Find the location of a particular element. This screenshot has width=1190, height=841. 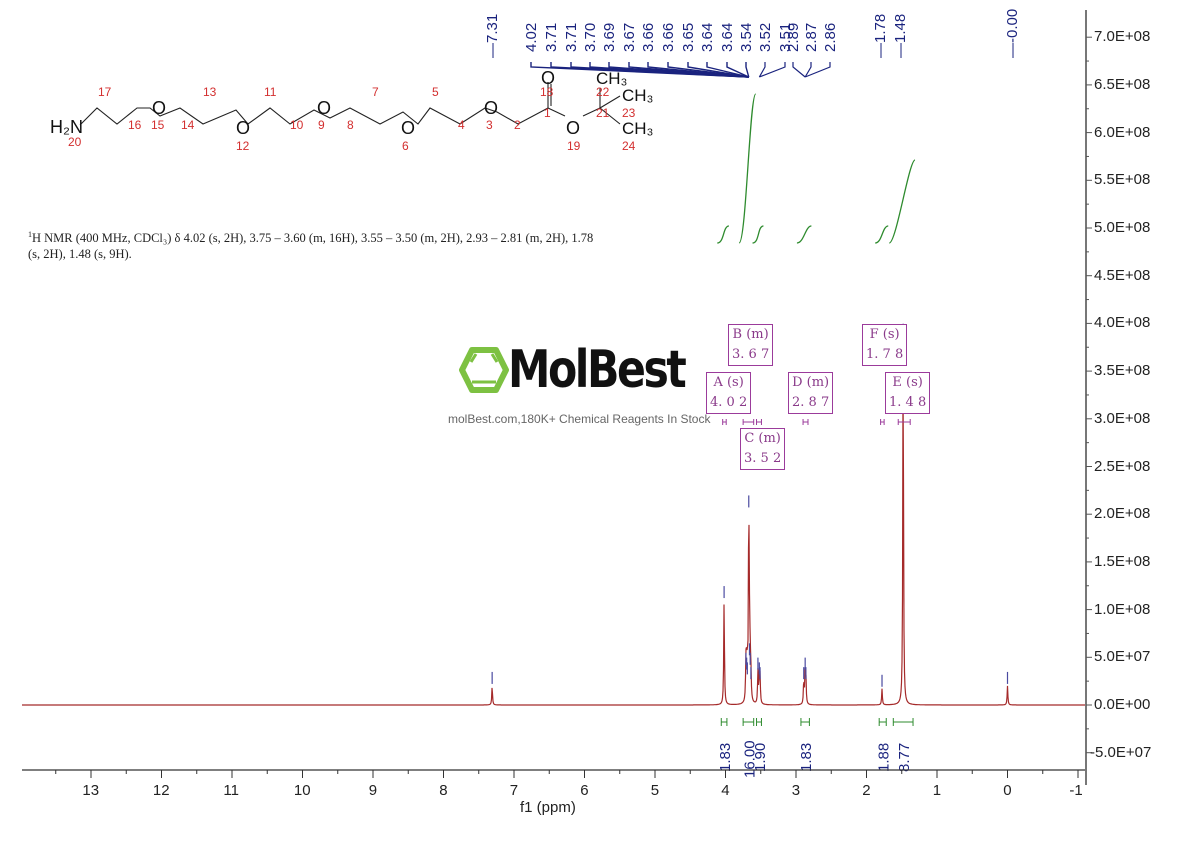

x-tick-label: 3 is located at coordinates (796, 790).